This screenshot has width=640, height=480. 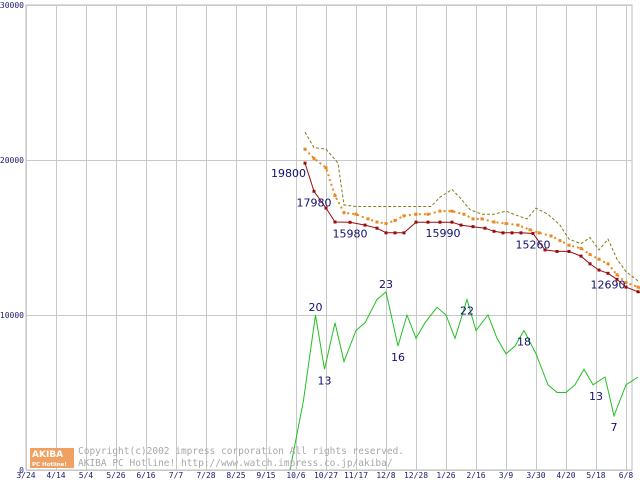 What do you see at coordinates (21, 470) in the screenshot?
I see `y-tick-label: 0` at bounding box center [21, 470].